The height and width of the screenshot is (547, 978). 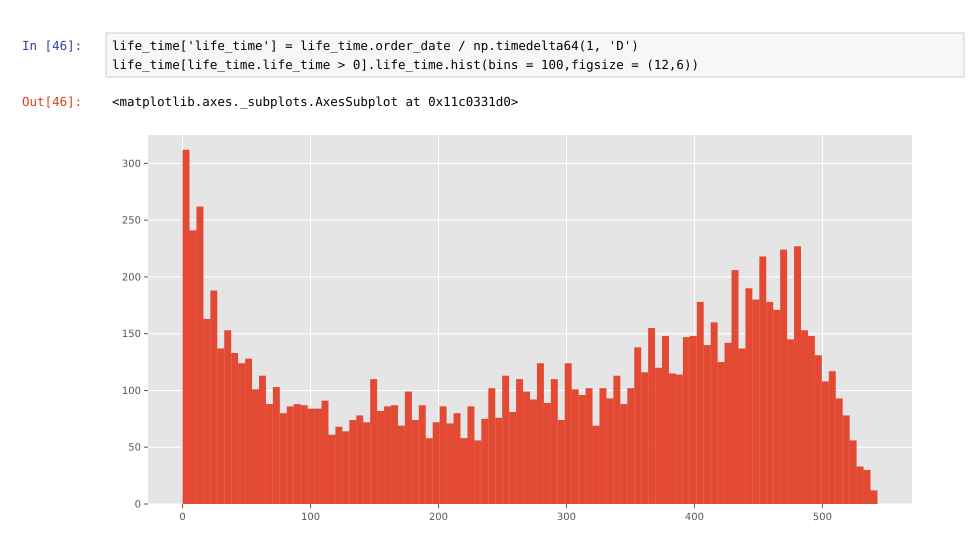 I want to click on text: life_time['life_time'] = life_time.order_date / np.timedelta64(1, 'D'), so click(x=375, y=45).